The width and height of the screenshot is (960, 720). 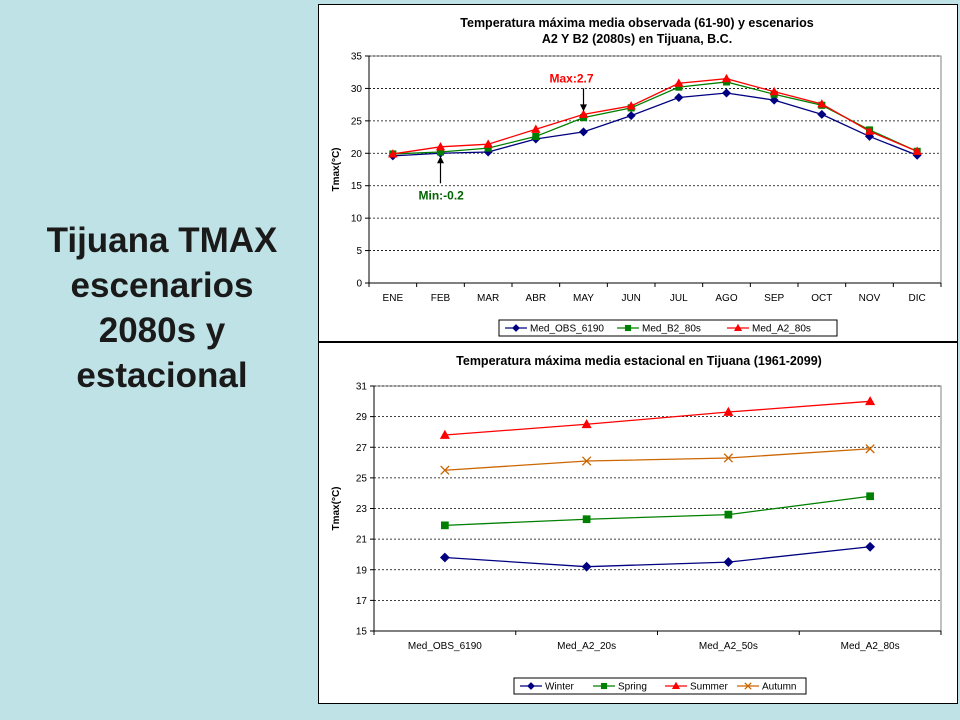 I want to click on slide-title-line: estacional, so click(x=162, y=375).